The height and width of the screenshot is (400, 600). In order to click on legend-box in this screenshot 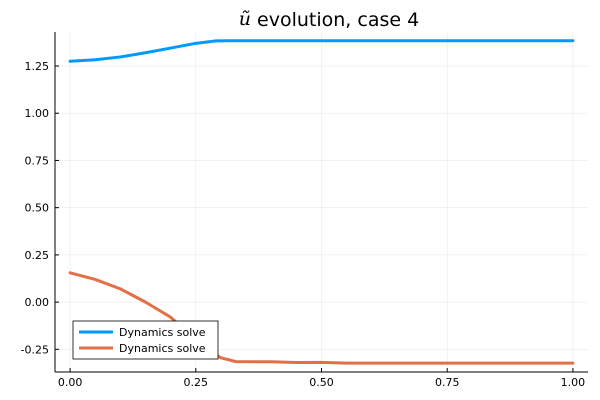, I will do `click(145, 340)`.